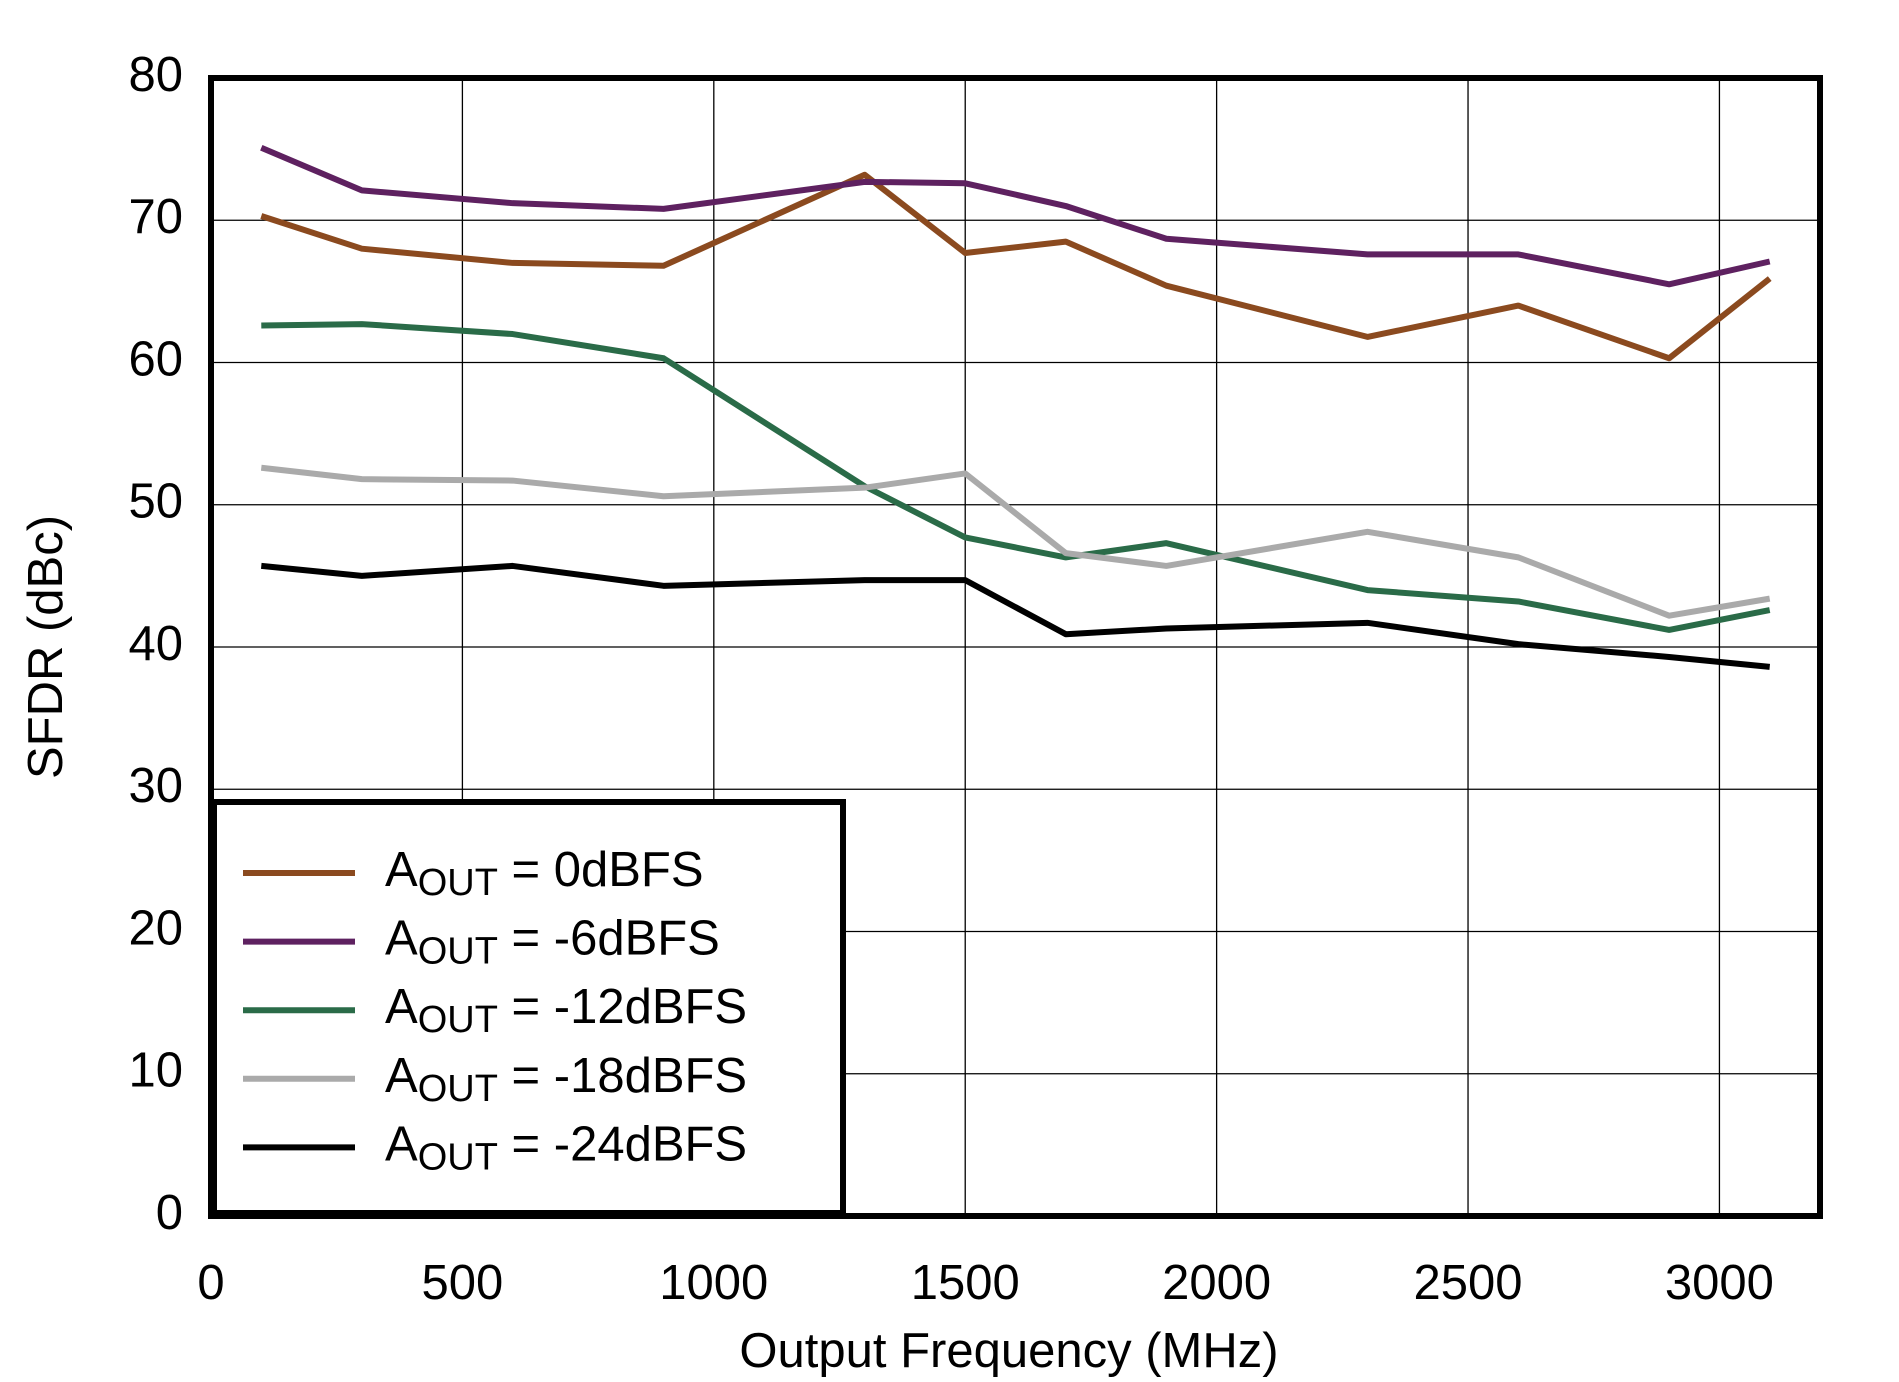 The height and width of the screenshot is (1382, 1899). Describe the element at coordinates (566, 1147) in the screenshot. I see `legend-label: AOUT = -24dBFS` at that location.